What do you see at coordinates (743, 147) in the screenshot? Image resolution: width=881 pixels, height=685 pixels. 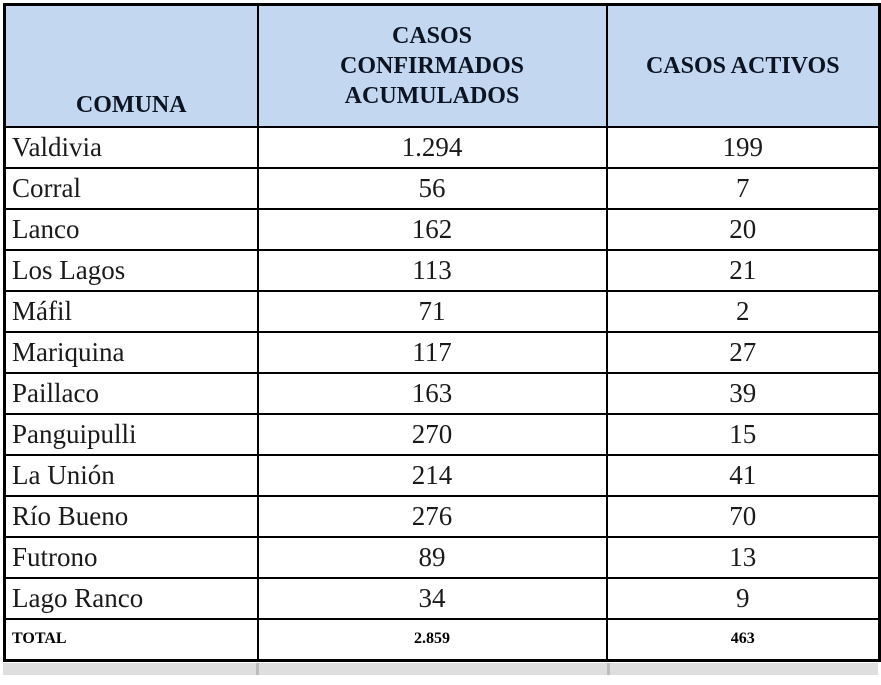 I see `cell-active: 199` at bounding box center [743, 147].